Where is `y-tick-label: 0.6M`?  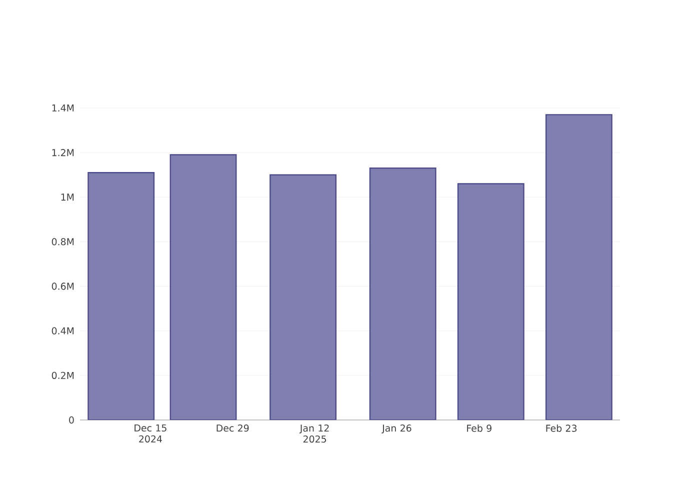
y-tick-label: 0.6M is located at coordinates (63, 286).